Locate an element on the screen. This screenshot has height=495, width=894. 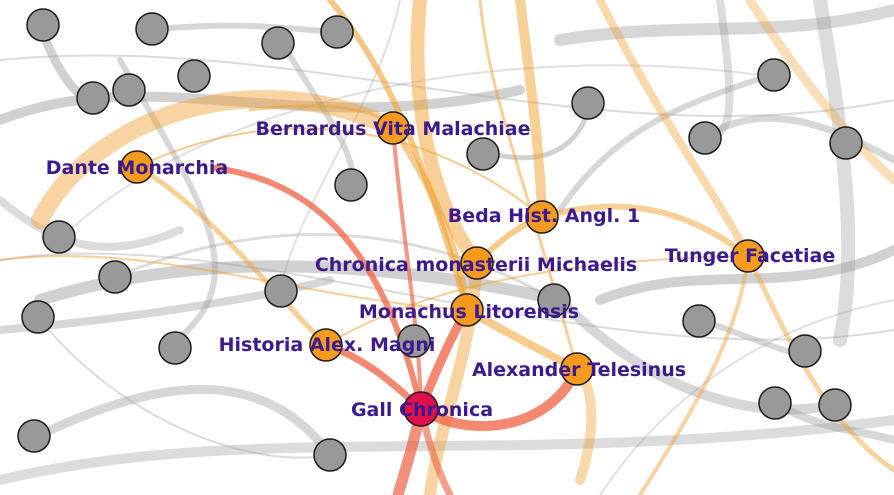
node-dante is located at coordinates (137, 167).